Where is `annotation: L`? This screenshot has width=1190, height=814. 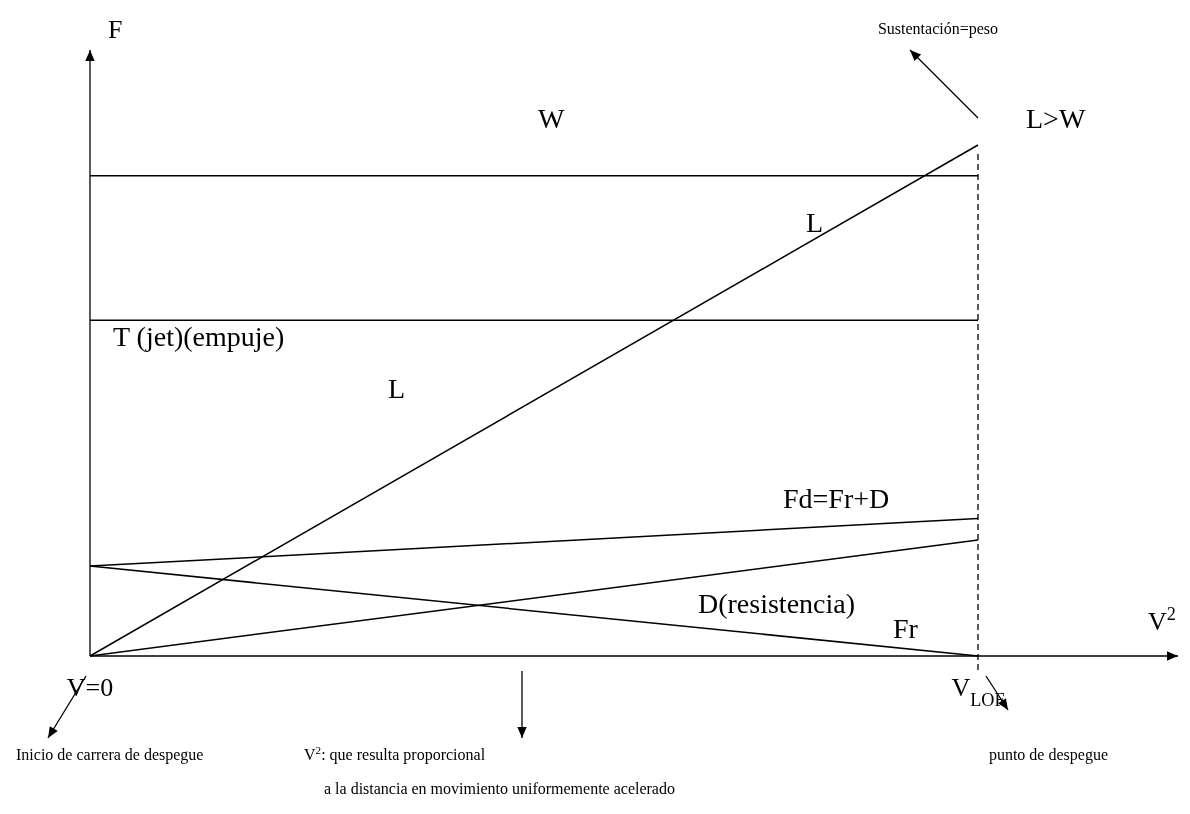 annotation: L is located at coordinates (397, 388).